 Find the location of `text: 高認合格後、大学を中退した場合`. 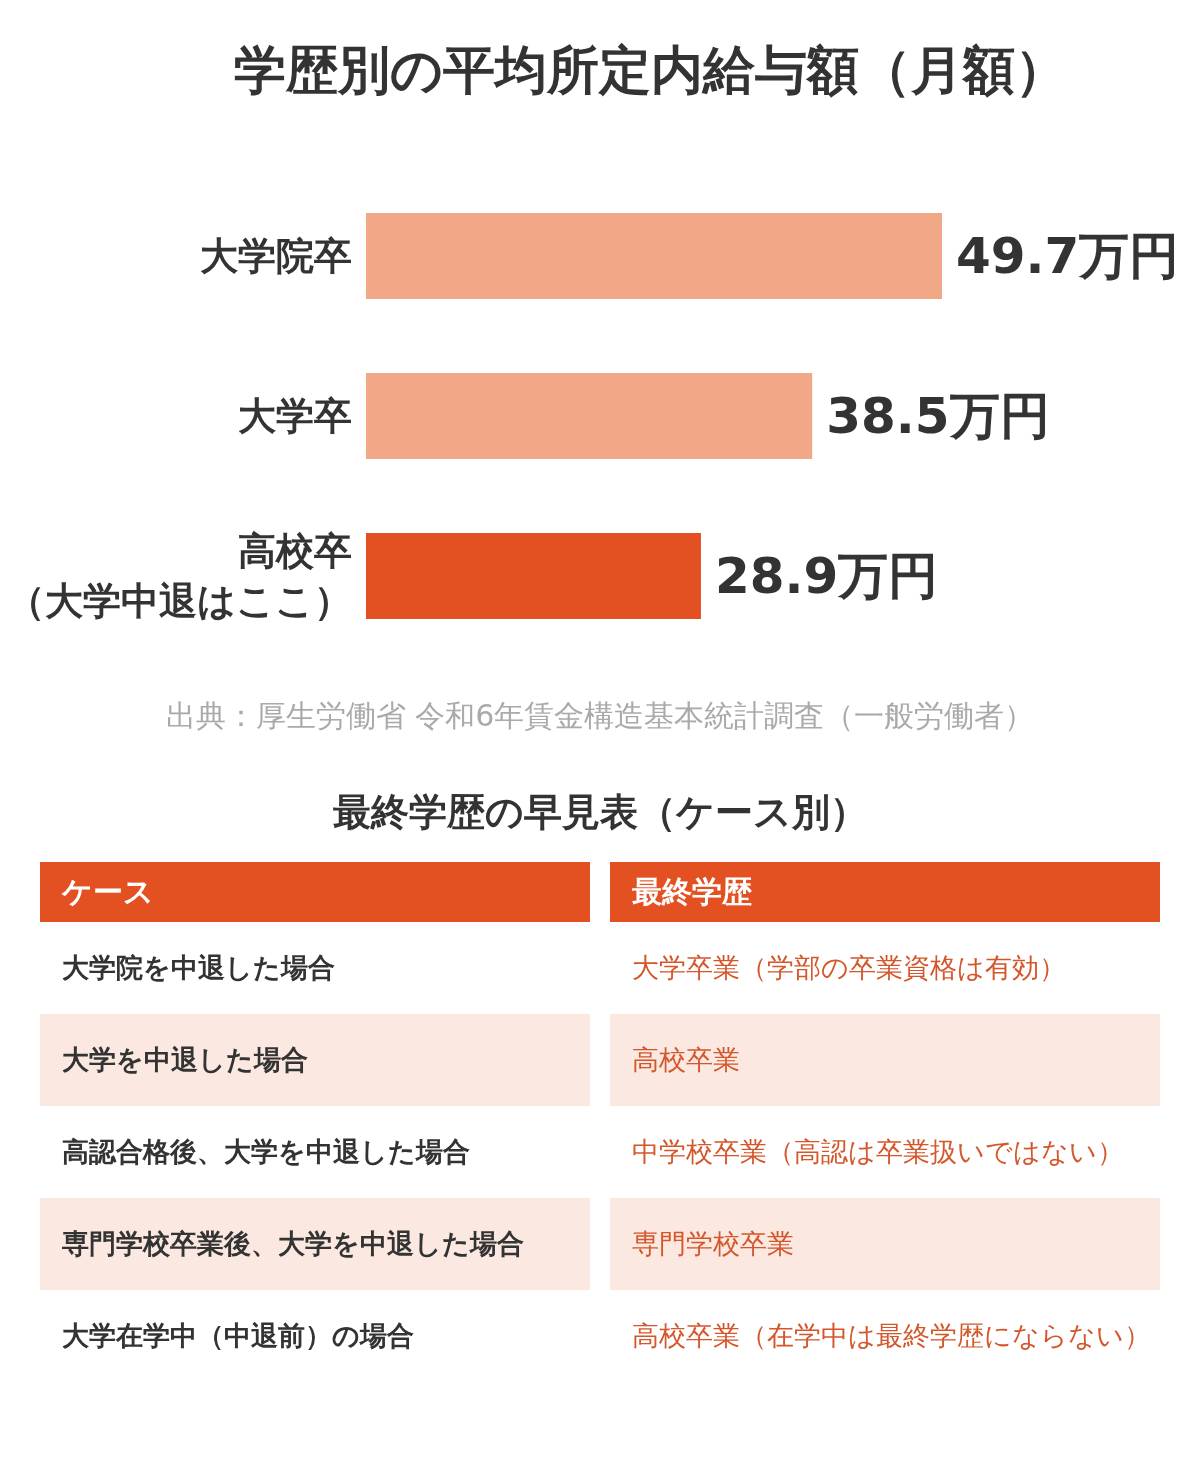

text: 高認合格後、大学を中退した場合 is located at coordinates (266, 1152).